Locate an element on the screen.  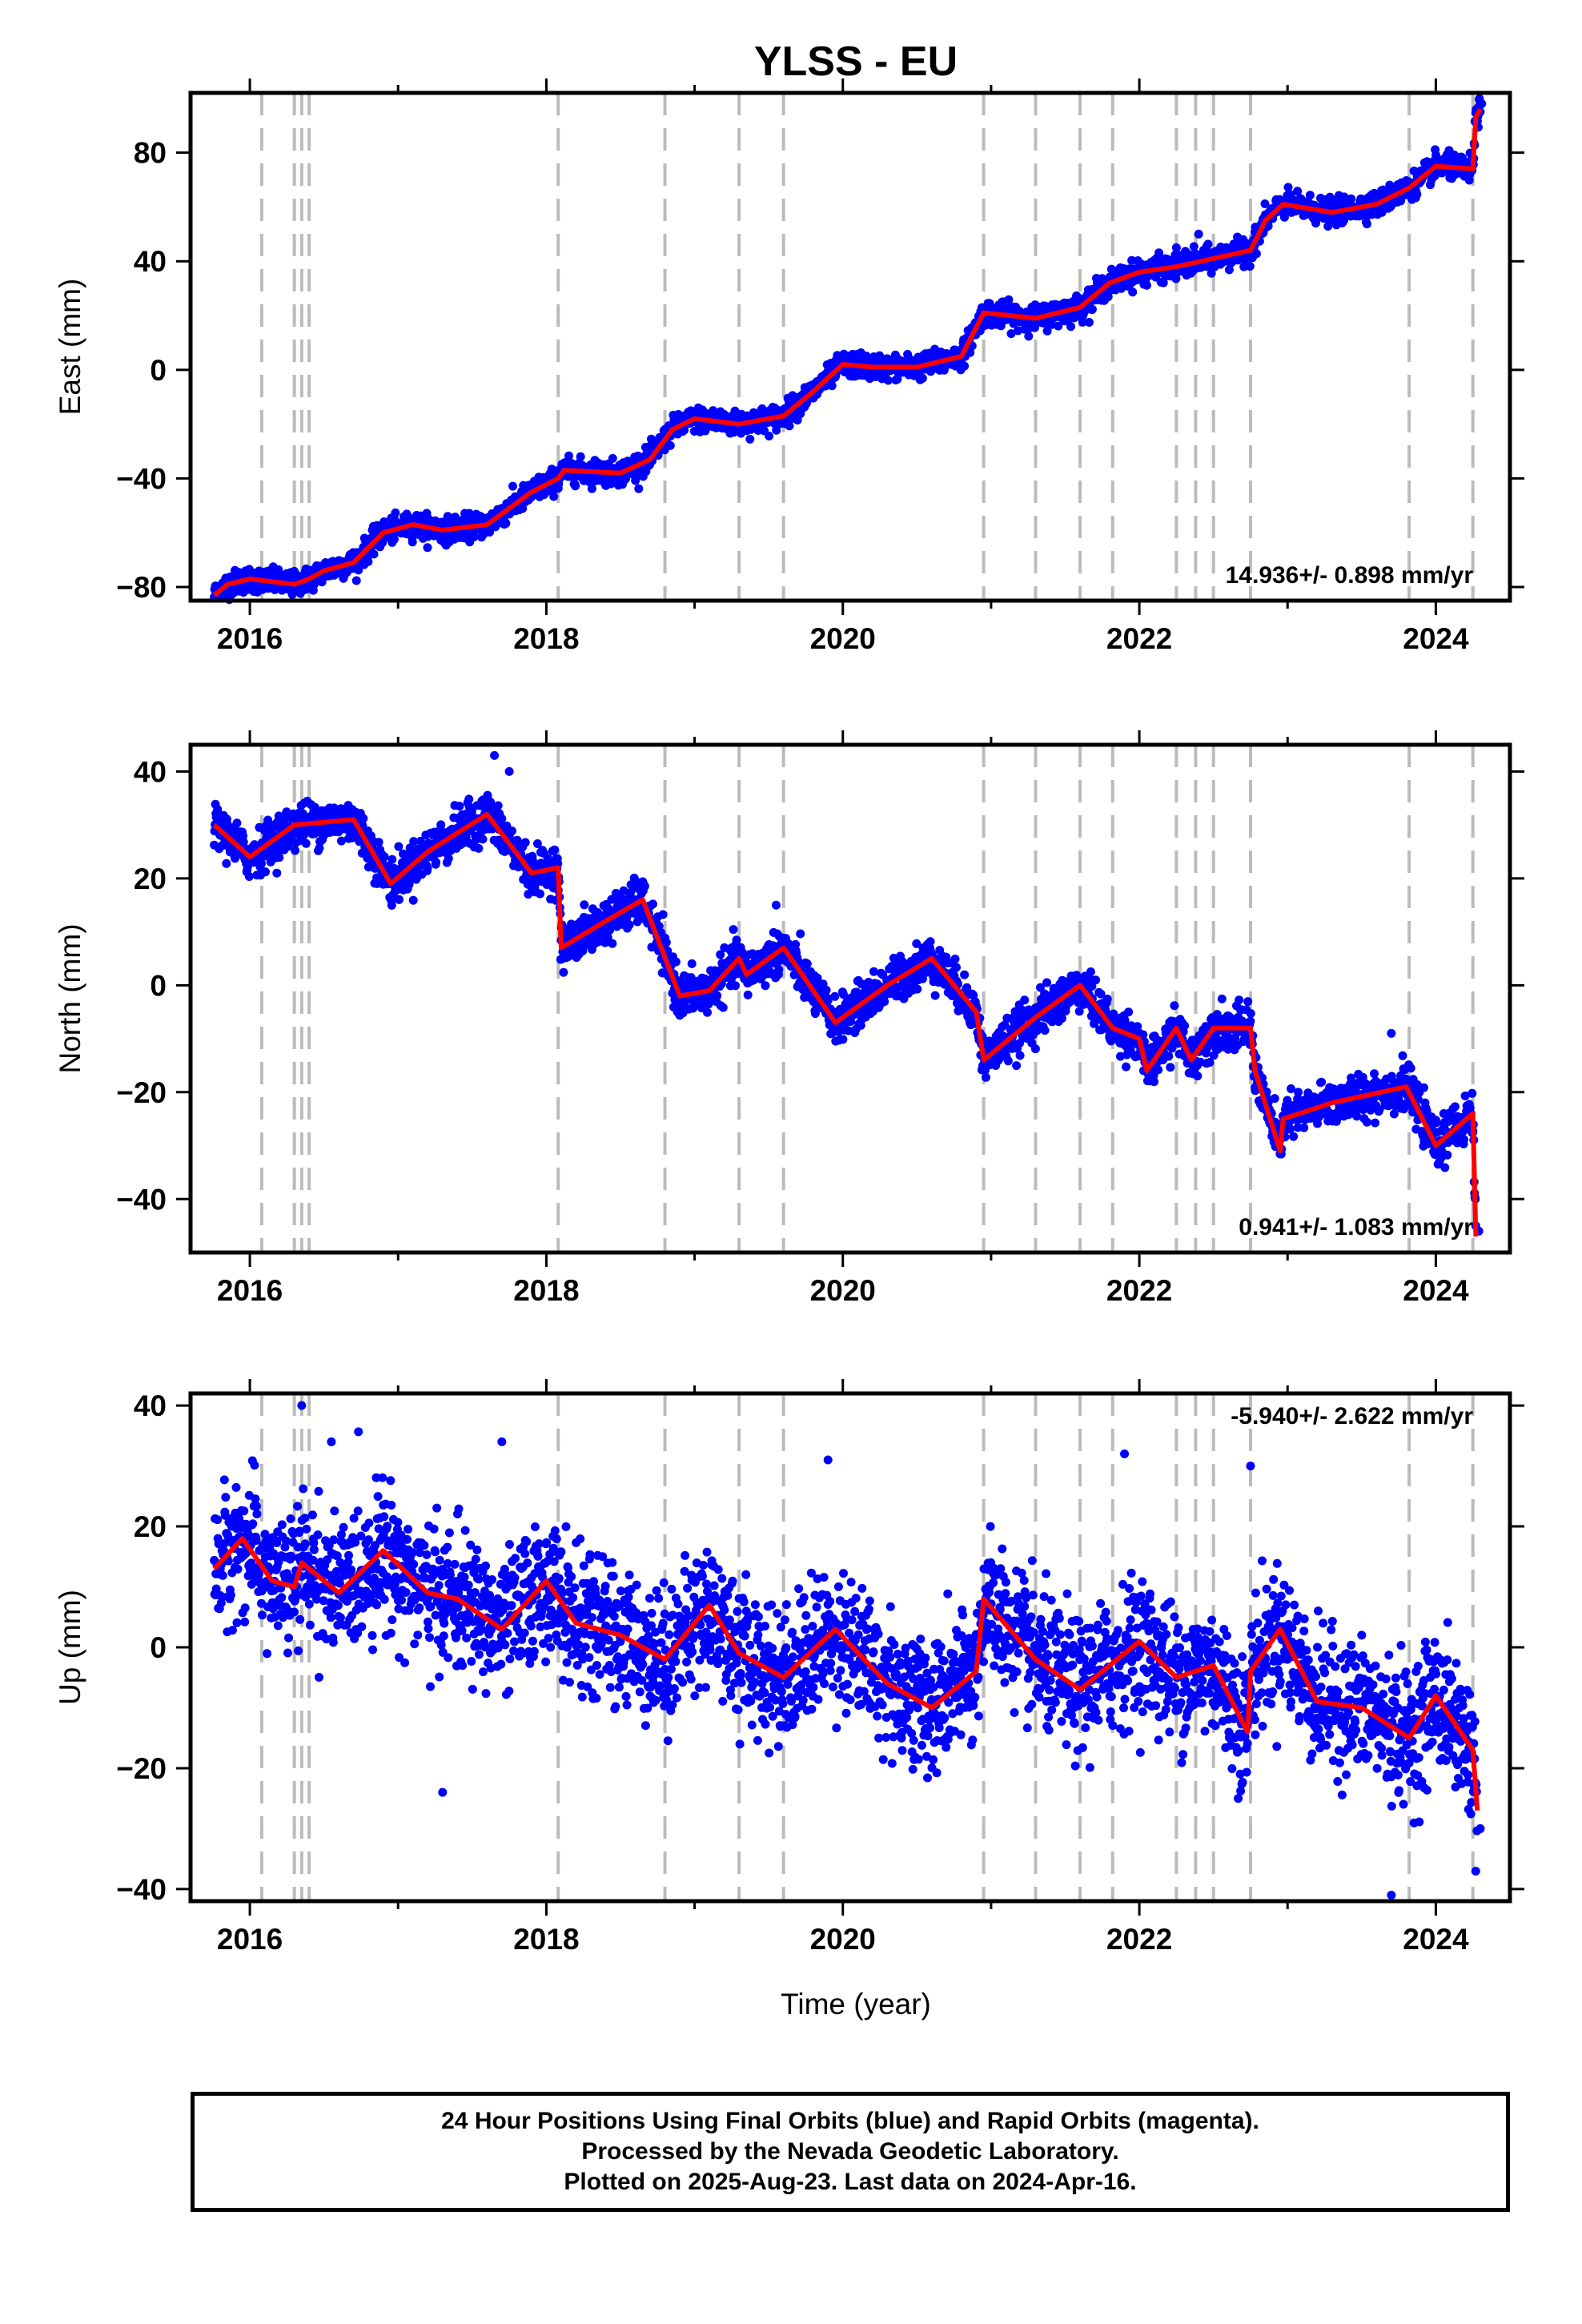
x-tick-label: 2016 is located at coordinates (250, 638).